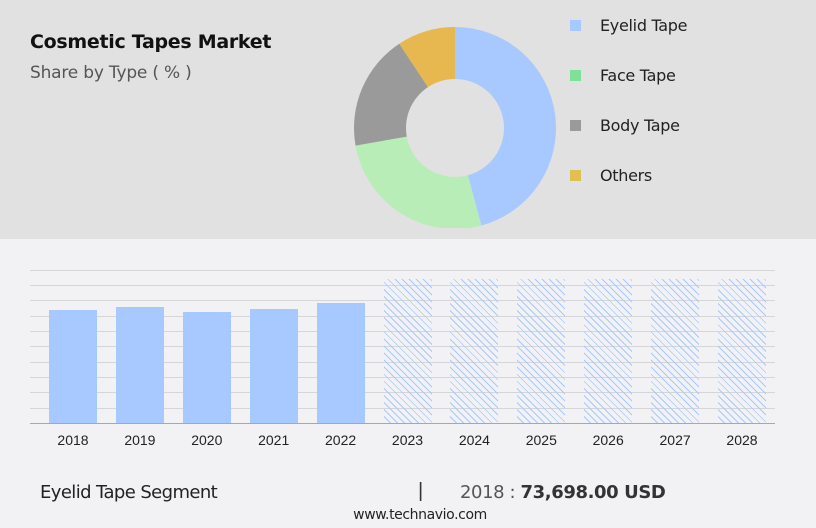 The image size is (816, 528). Describe the element at coordinates (402, 270) in the screenshot. I see `gridline` at that location.